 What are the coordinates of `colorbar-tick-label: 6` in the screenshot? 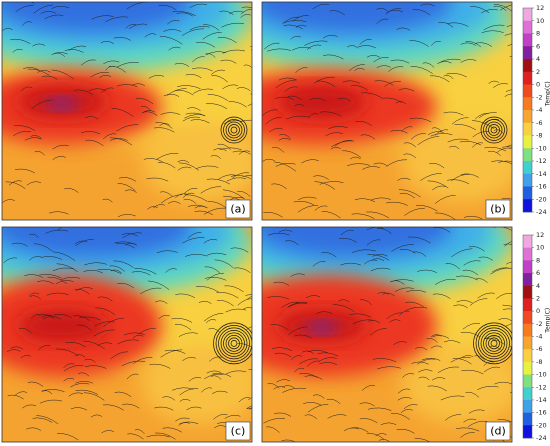 It's located at (538, 273).